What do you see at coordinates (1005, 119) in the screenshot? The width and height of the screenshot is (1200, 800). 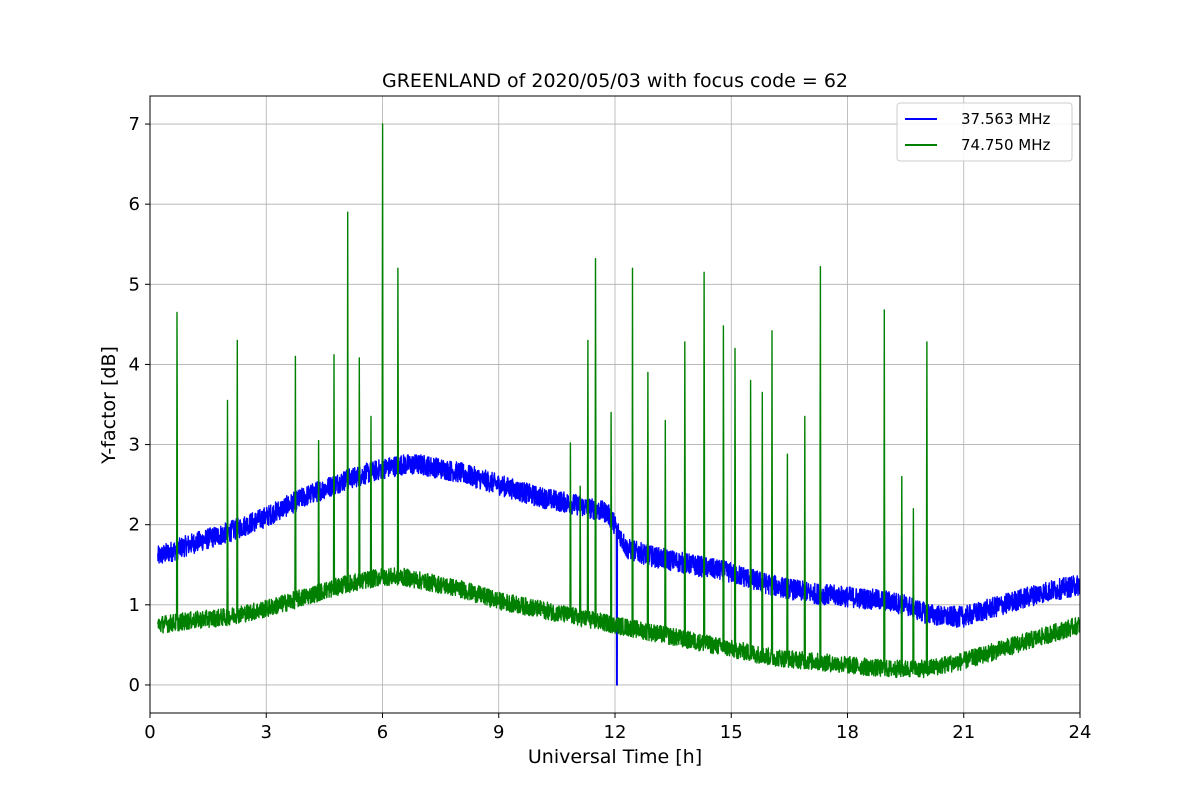 I see `legend-label-37mhz: 37.563 MHz` at bounding box center [1005, 119].